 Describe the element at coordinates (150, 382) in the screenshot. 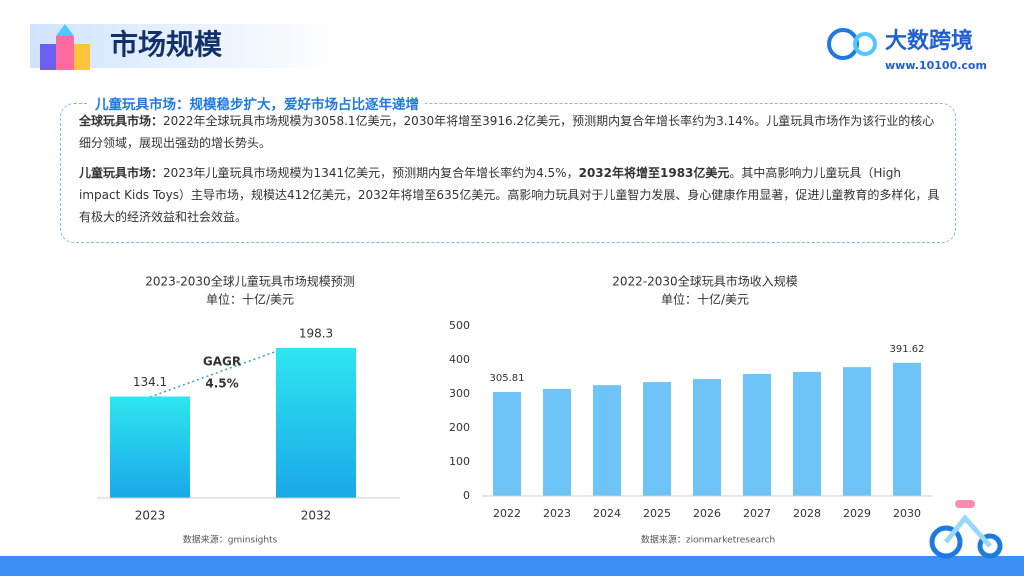

I see `value-label: 134.1` at that location.